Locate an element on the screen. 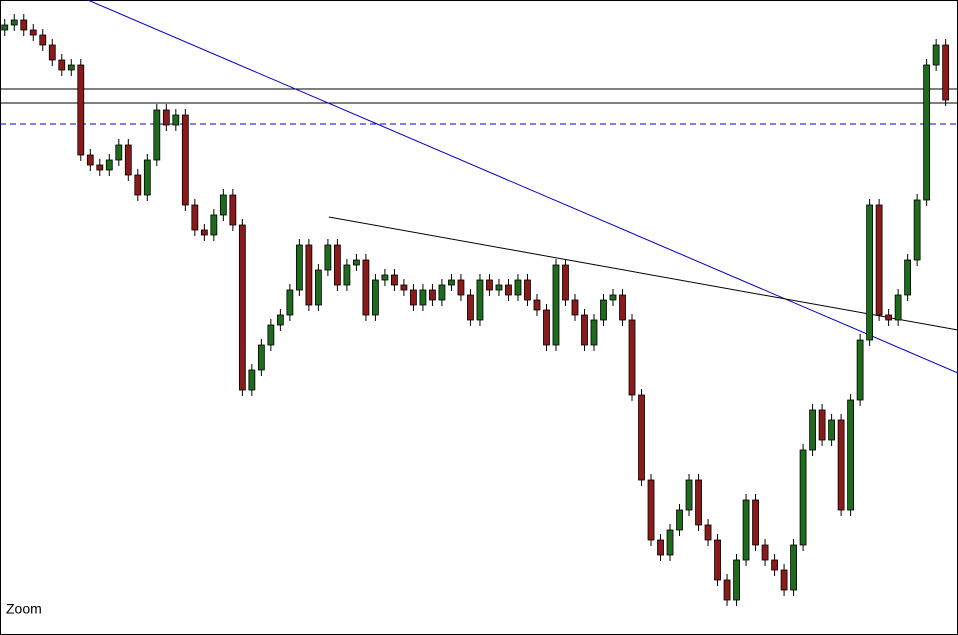  trend-line is located at coordinates (643, 273).